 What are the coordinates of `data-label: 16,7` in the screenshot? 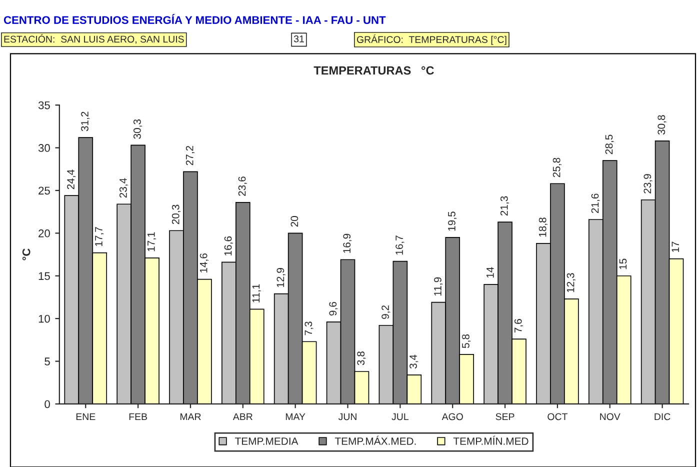 It's located at (400, 245).